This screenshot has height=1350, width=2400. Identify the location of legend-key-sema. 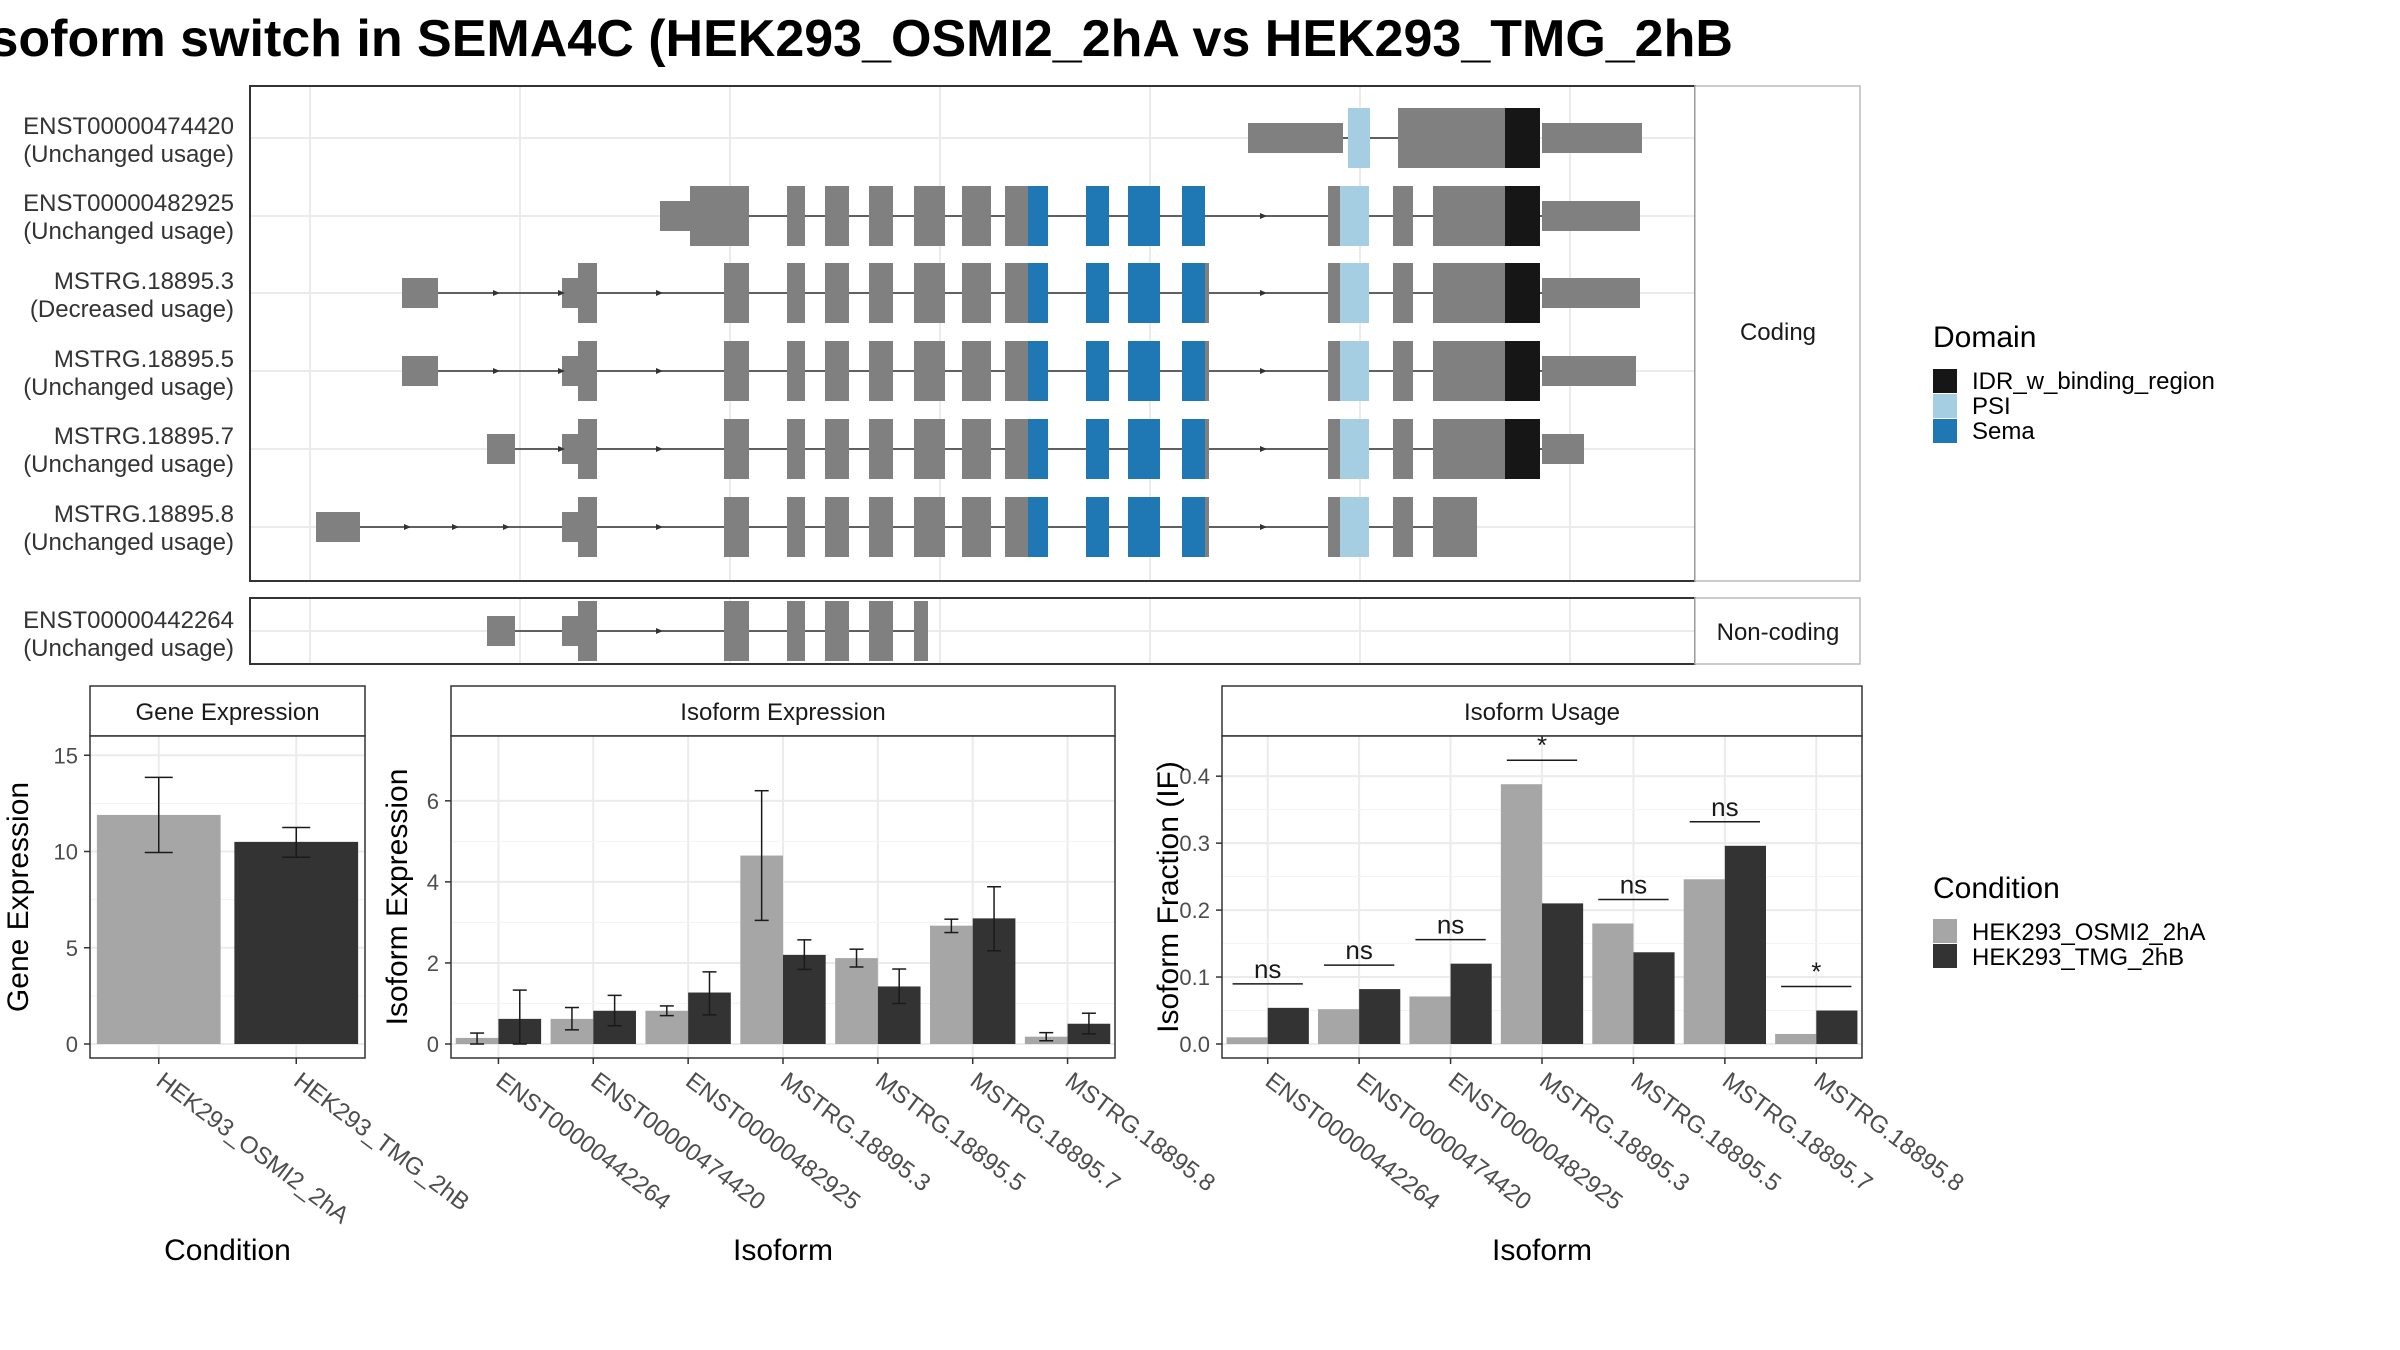
(1945, 431).